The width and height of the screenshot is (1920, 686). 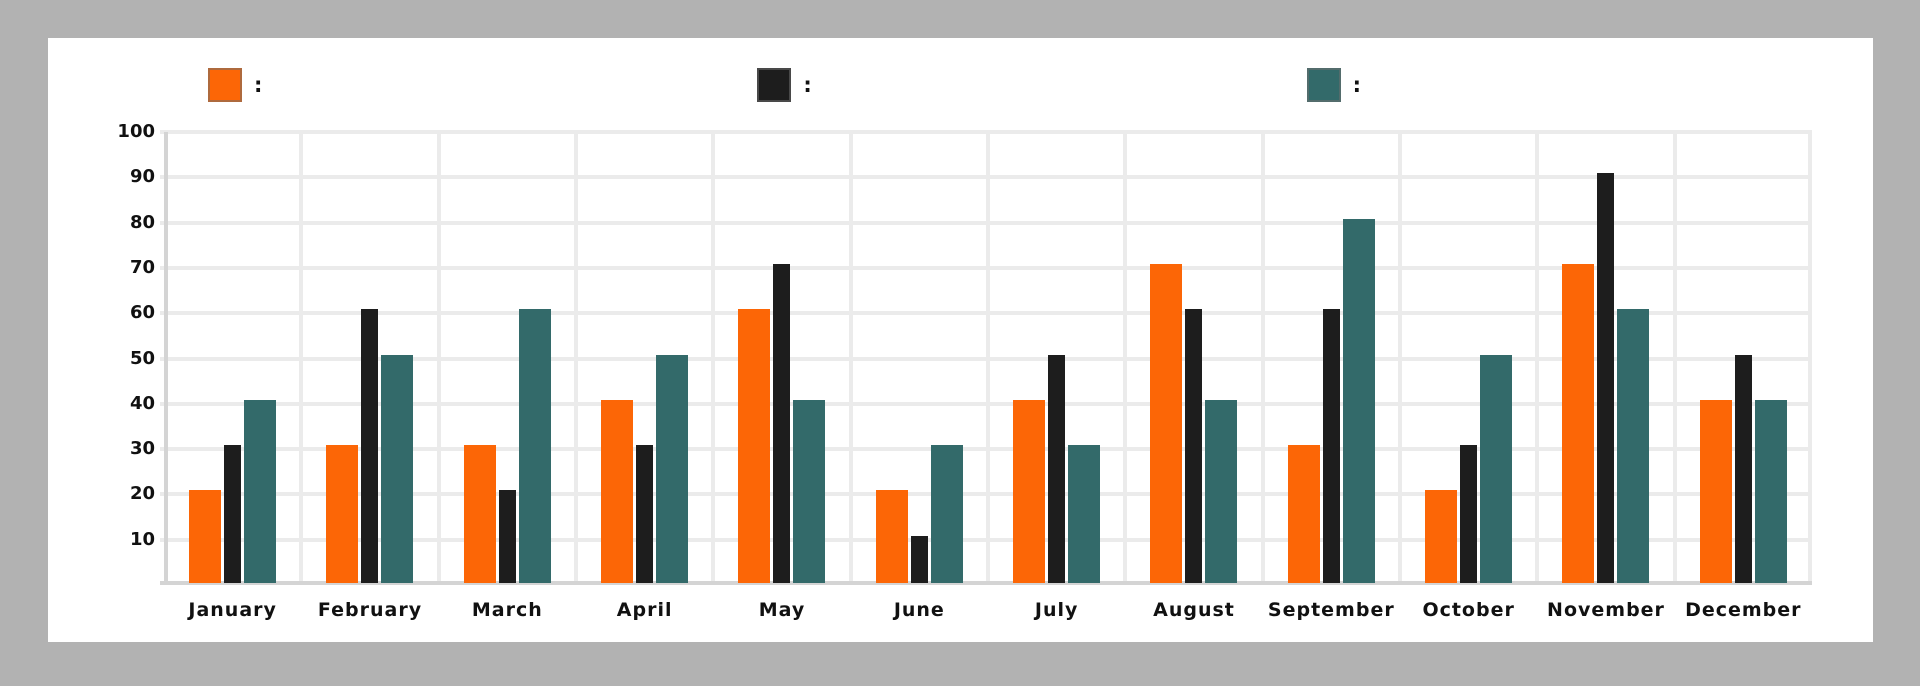 I want to click on bar-july-series3, so click(x=1084, y=514).